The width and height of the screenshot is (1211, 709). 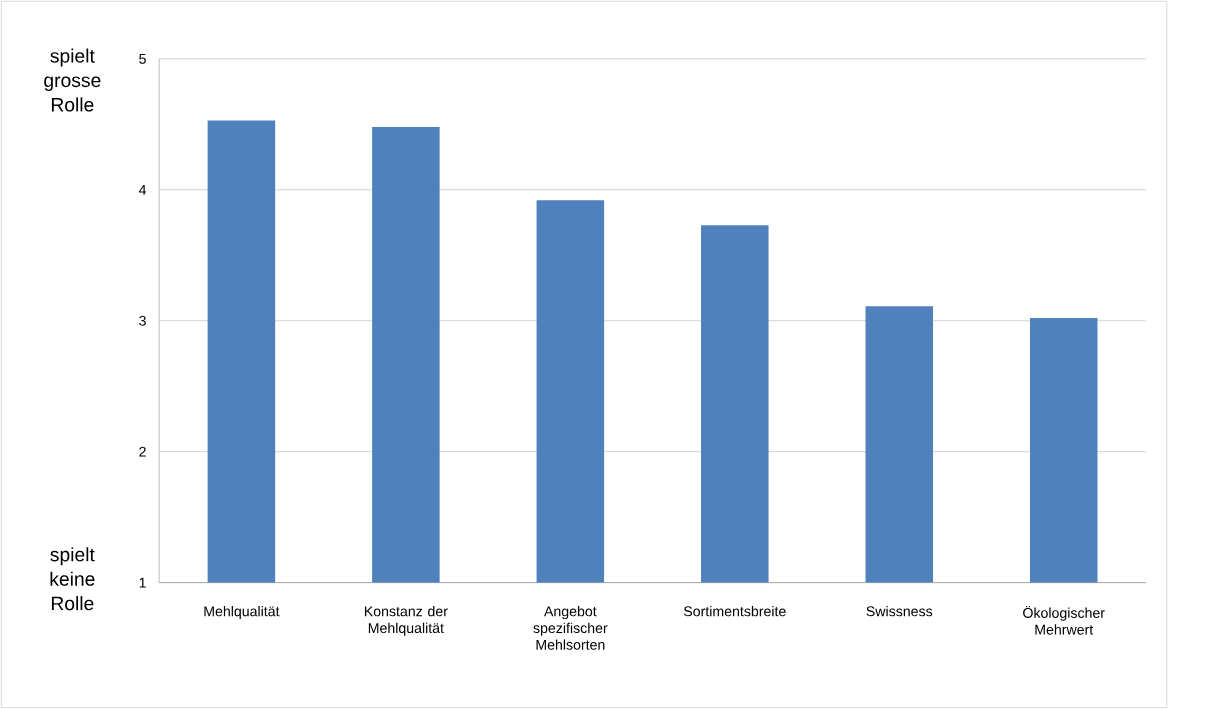 I want to click on x-tick-label: Mehlqualität, so click(x=242, y=612).